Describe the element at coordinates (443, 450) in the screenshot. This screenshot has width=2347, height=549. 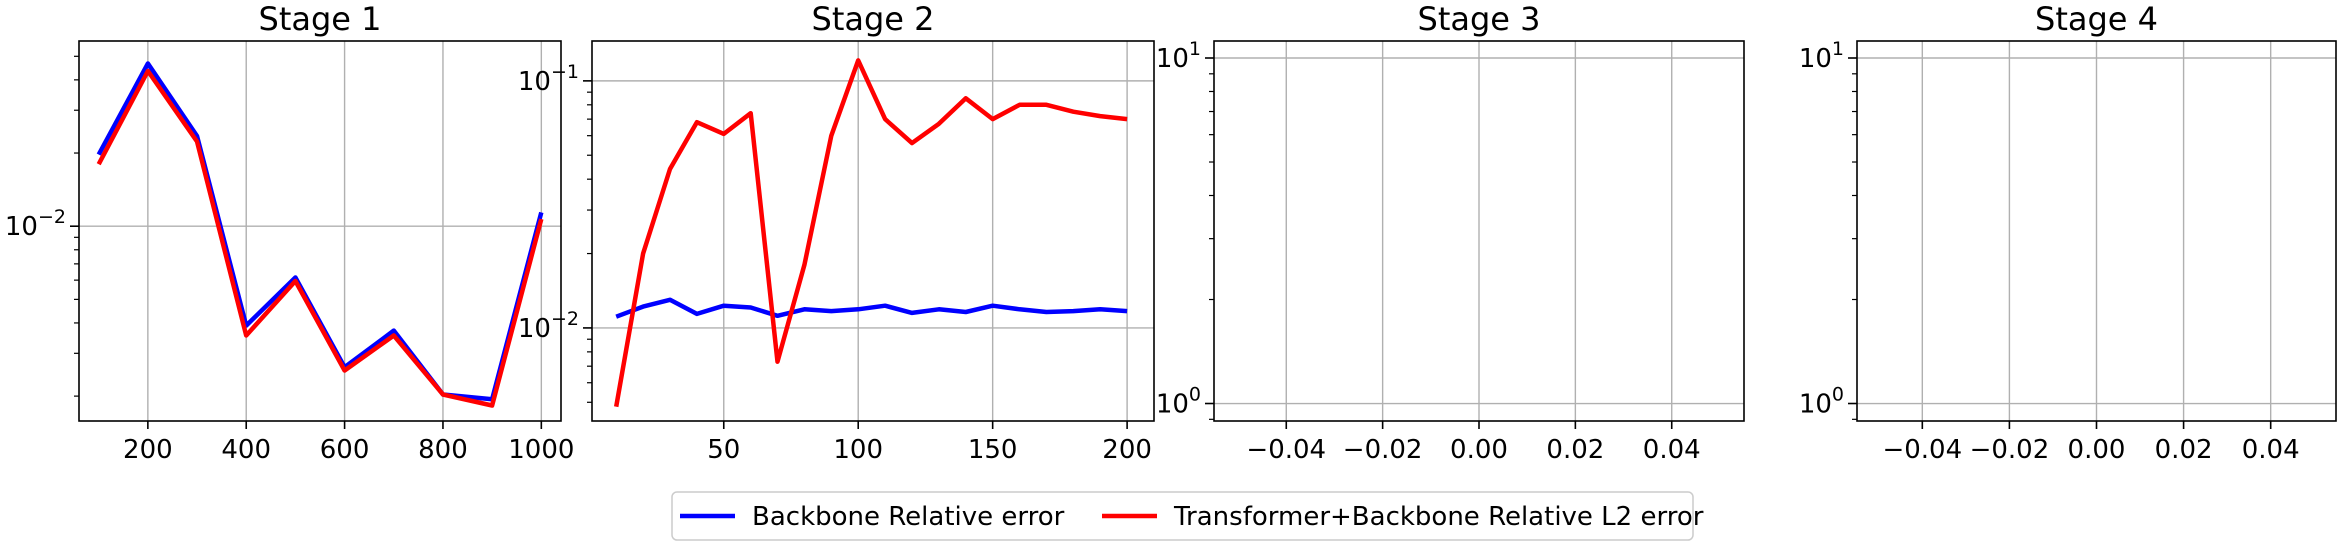
I see `x-tick-label: 800` at that location.